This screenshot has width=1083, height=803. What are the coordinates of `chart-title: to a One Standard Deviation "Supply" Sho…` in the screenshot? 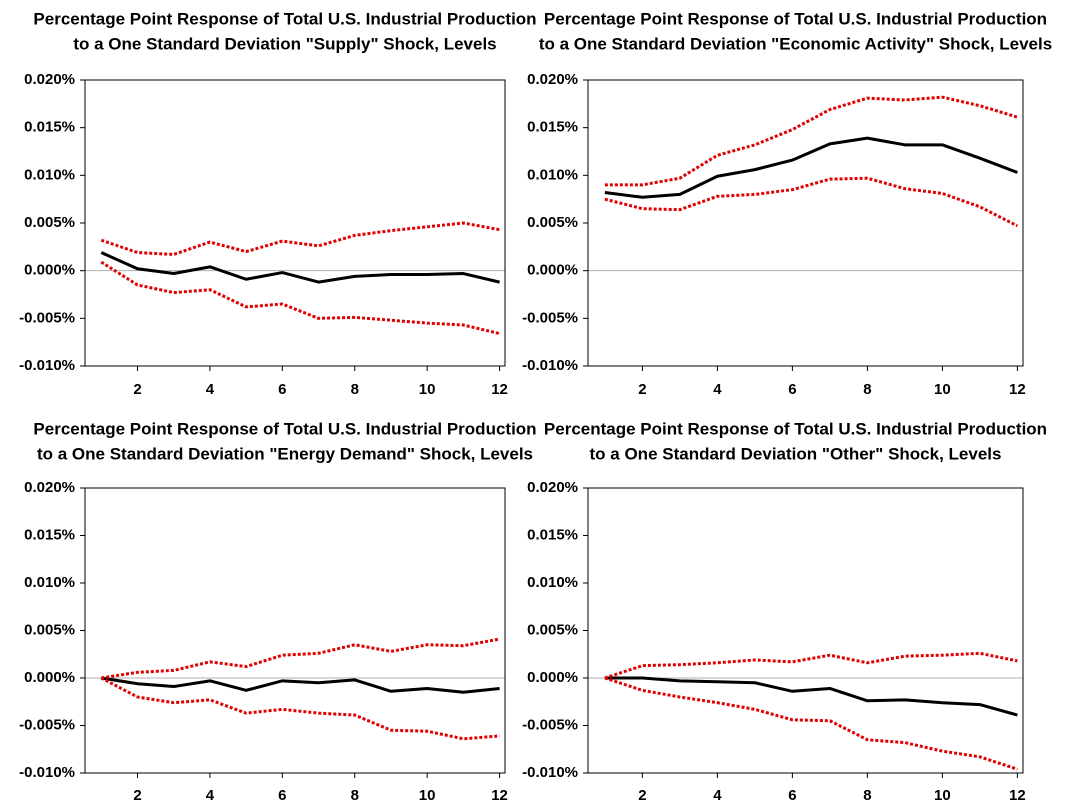 It's located at (284, 43).